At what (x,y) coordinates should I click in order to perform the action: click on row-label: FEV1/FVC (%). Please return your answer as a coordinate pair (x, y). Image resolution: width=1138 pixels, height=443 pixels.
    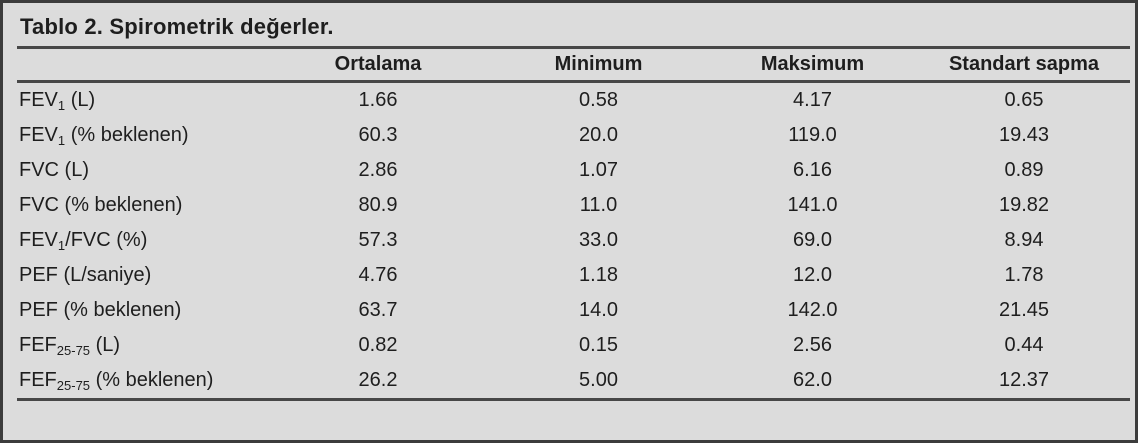
    Looking at the image, I should click on (141, 240).